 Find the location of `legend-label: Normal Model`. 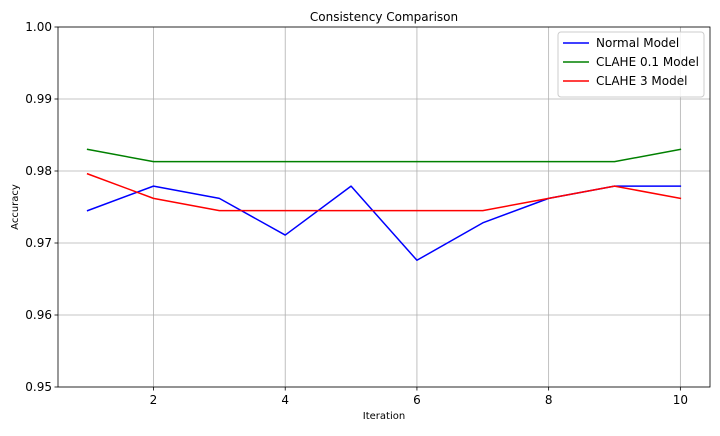

legend-label: Normal Model is located at coordinates (637, 43).